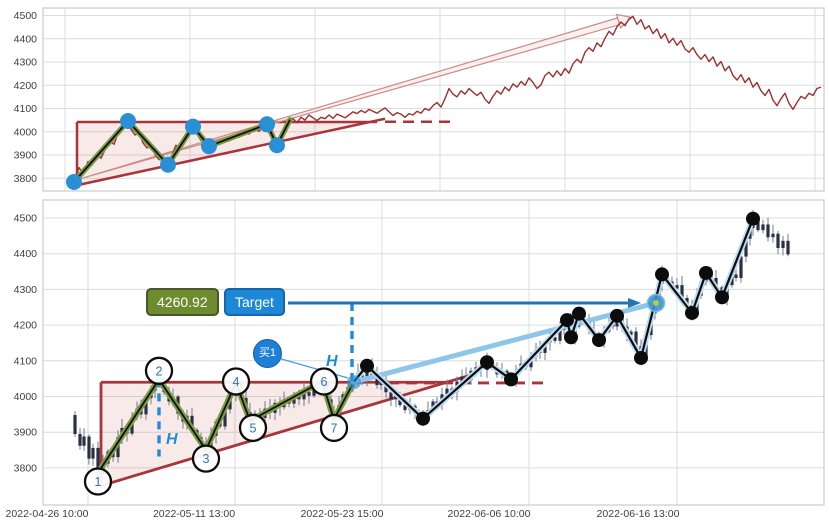  Describe the element at coordinates (26, 97) in the screenshot. I see `overview-y-tick-labels: 4500 4400 4300 4200 4100 4000 3900 3800` at that location.